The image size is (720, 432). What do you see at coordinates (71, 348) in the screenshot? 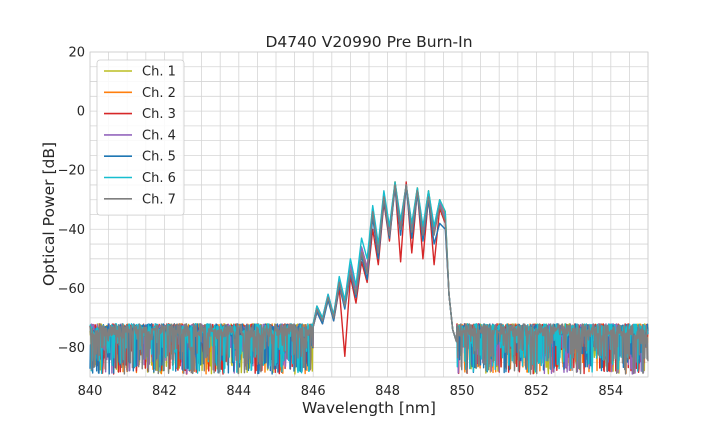
I see `y-tick-label: −80` at bounding box center [71, 348].